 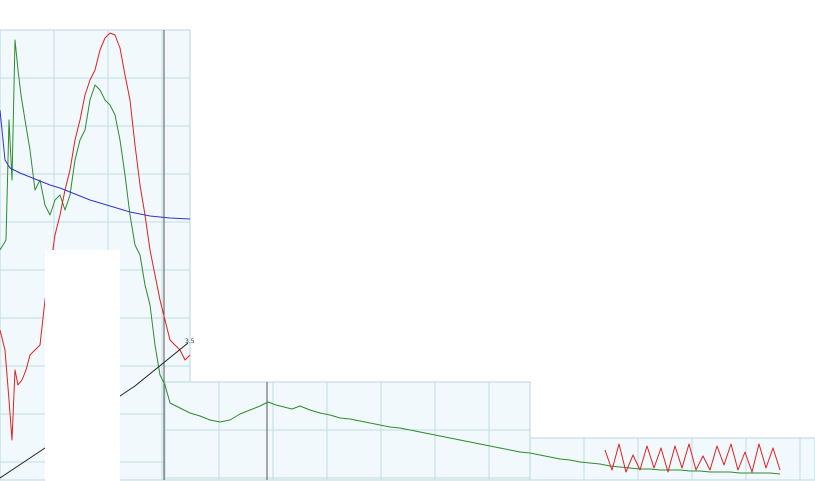 What do you see at coordinates (190, 341) in the screenshot?
I see `annotation-label: 3.5` at bounding box center [190, 341].